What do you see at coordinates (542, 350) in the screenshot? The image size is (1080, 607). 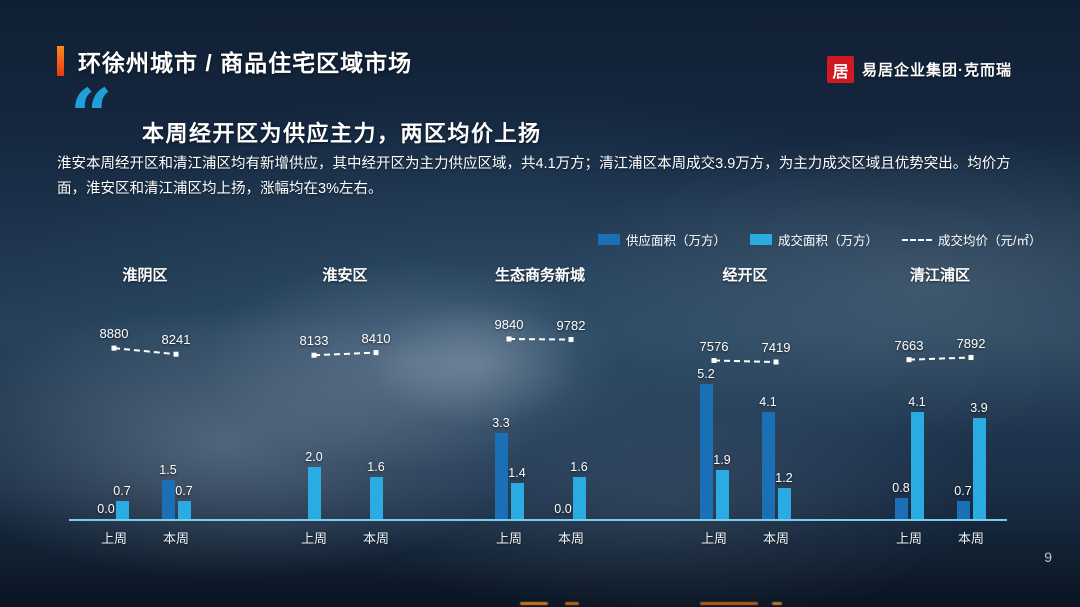 I see `price-line-svg` at bounding box center [542, 350].